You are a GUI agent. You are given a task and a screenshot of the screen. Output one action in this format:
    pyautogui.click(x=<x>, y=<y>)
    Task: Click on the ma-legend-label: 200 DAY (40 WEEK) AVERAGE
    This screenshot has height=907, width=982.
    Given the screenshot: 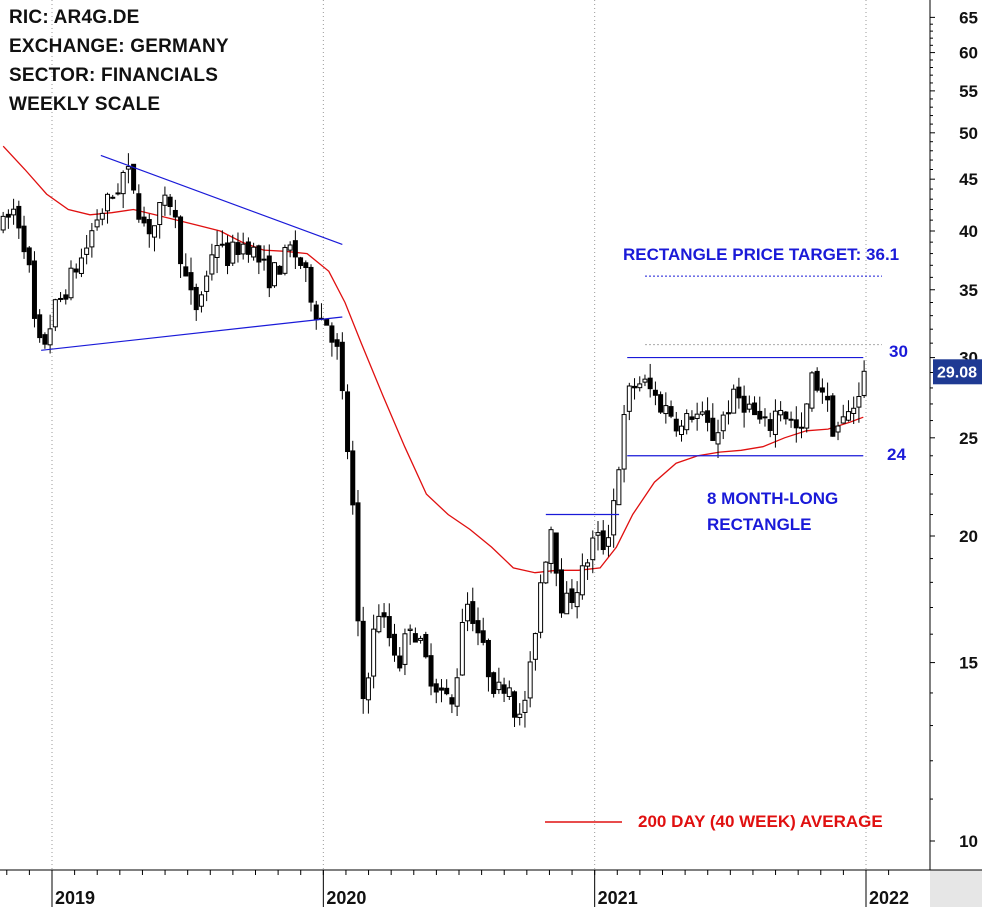 What is the action you would take?
    pyautogui.click(x=760, y=821)
    